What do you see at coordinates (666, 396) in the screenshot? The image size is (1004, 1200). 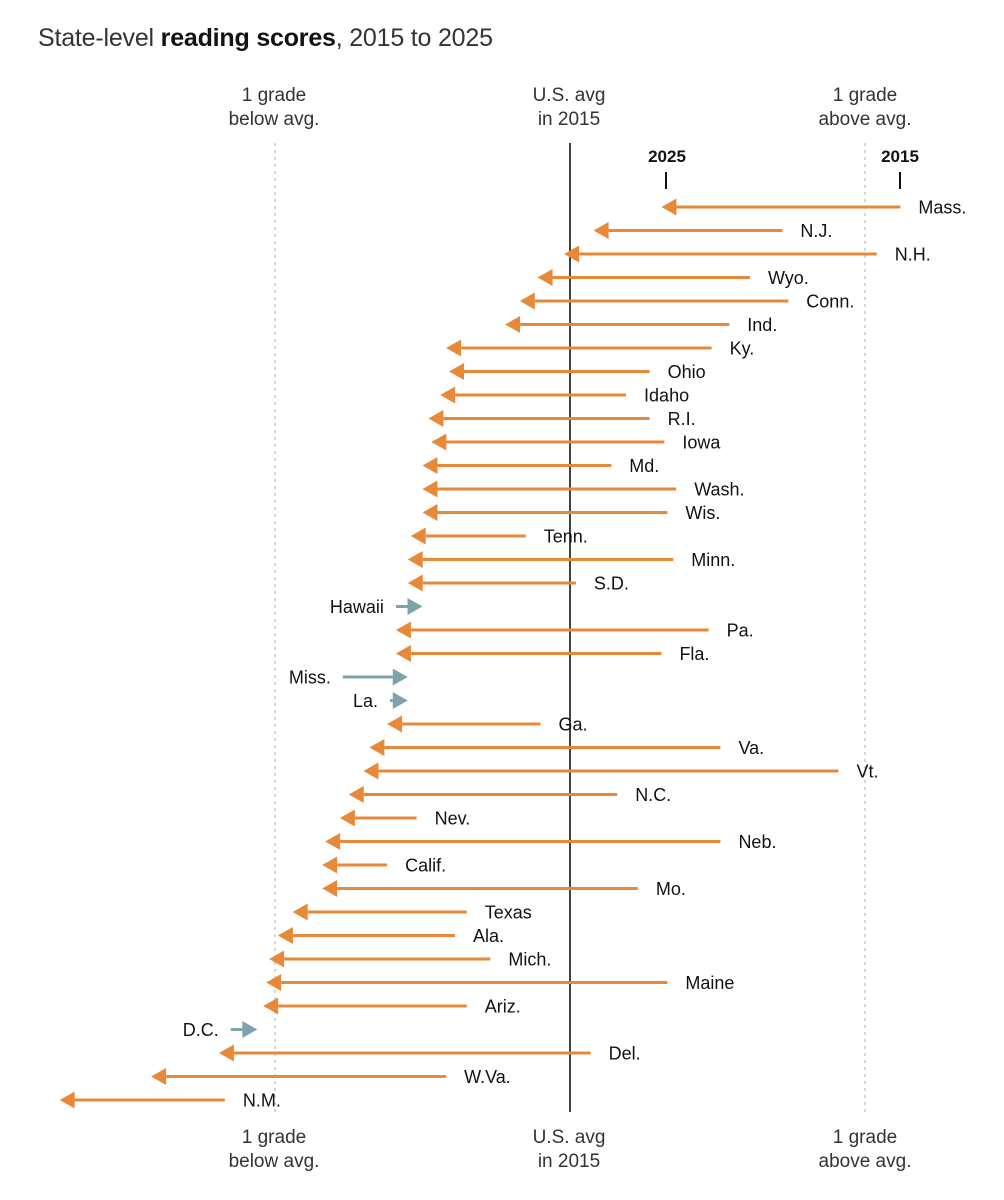 I see `state-label-Idaho: Idaho` at bounding box center [666, 396].